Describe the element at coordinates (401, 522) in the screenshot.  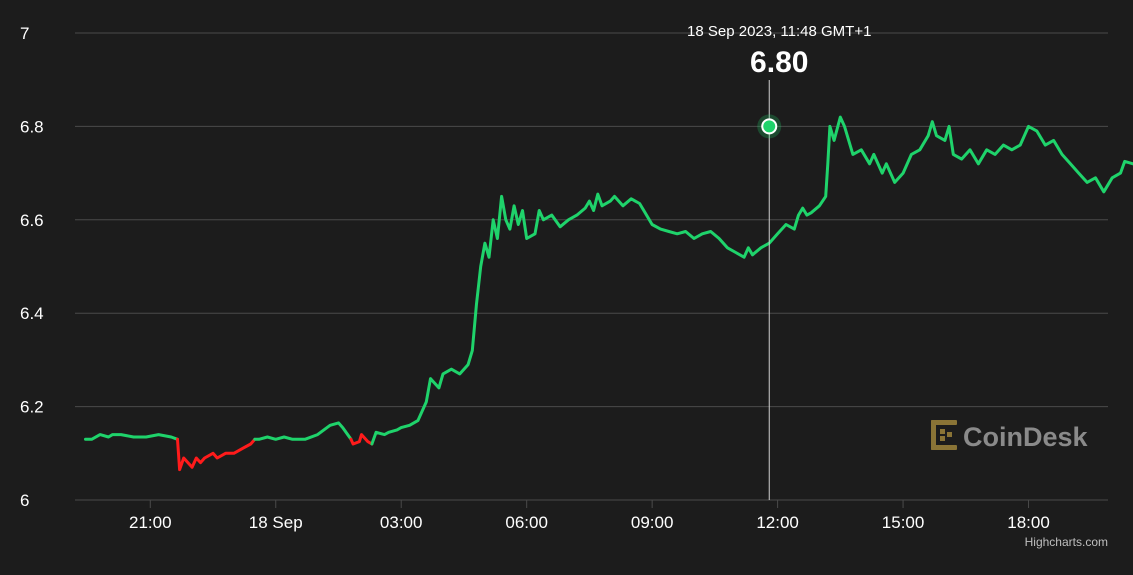
I see `x-tick-label: 03:00` at that location.